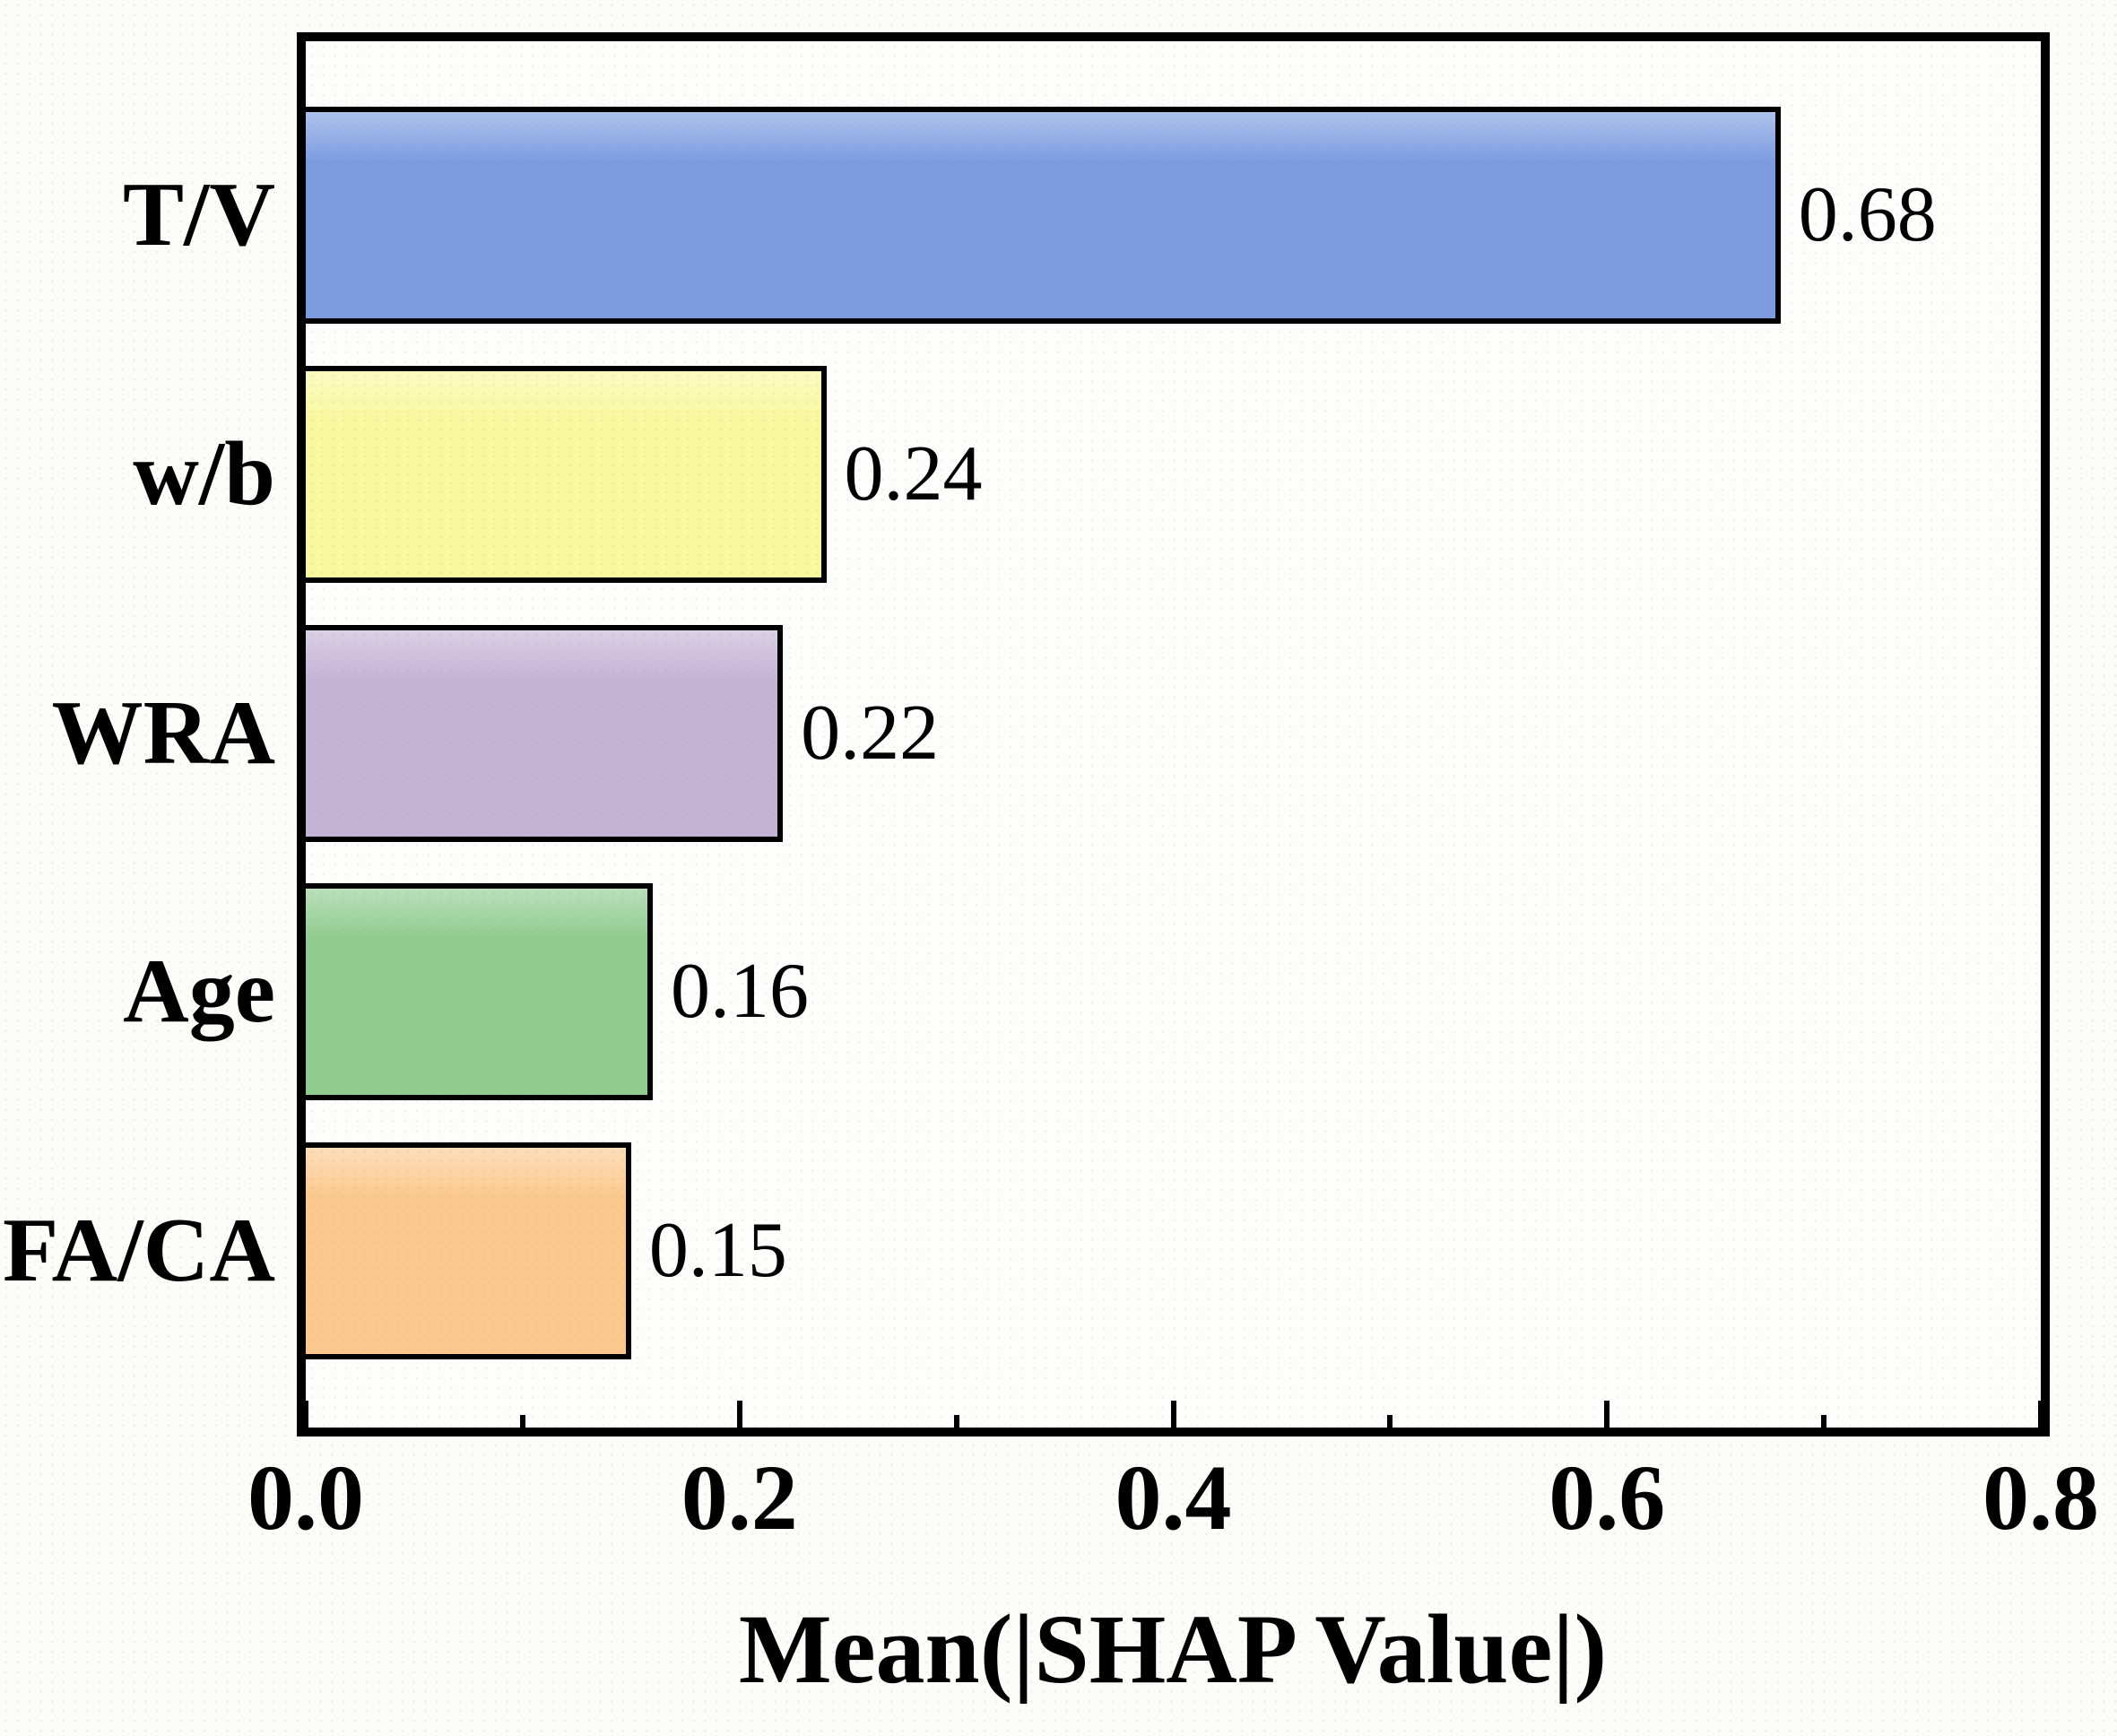 The width and height of the screenshot is (2117, 1736). Describe the element at coordinates (740, 992) in the screenshot. I see `value-label-age: 0.16` at that location.